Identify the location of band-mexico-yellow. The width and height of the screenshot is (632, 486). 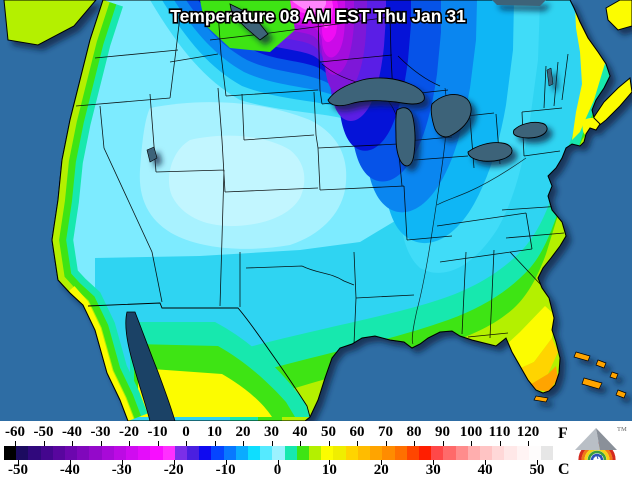
(205, 392).